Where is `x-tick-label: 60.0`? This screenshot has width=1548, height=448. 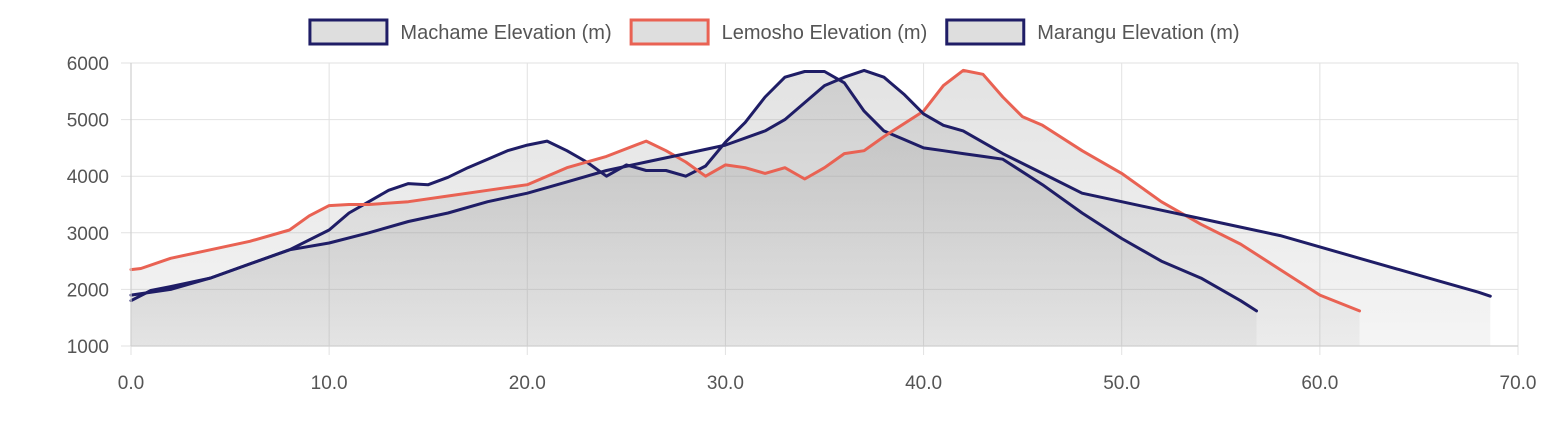
x-tick-label: 60.0 is located at coordinates (1319, 383).